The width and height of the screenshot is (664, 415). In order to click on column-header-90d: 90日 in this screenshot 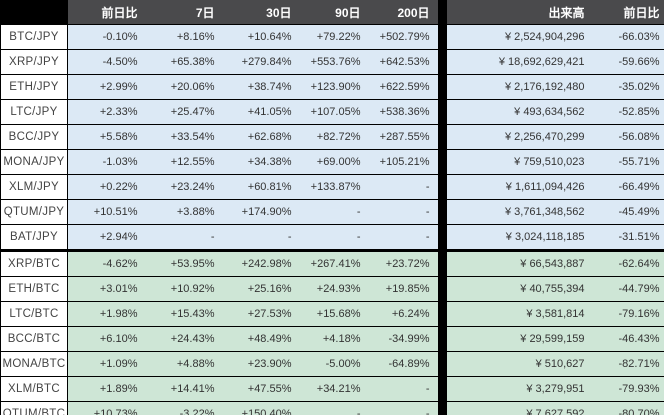, I will do `click(334, 12)`.